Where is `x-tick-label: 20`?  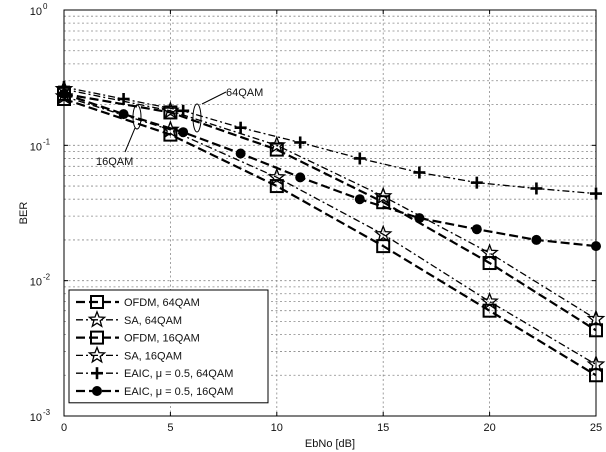 x-tick-label: 20 is located at coordinates (489, 428).